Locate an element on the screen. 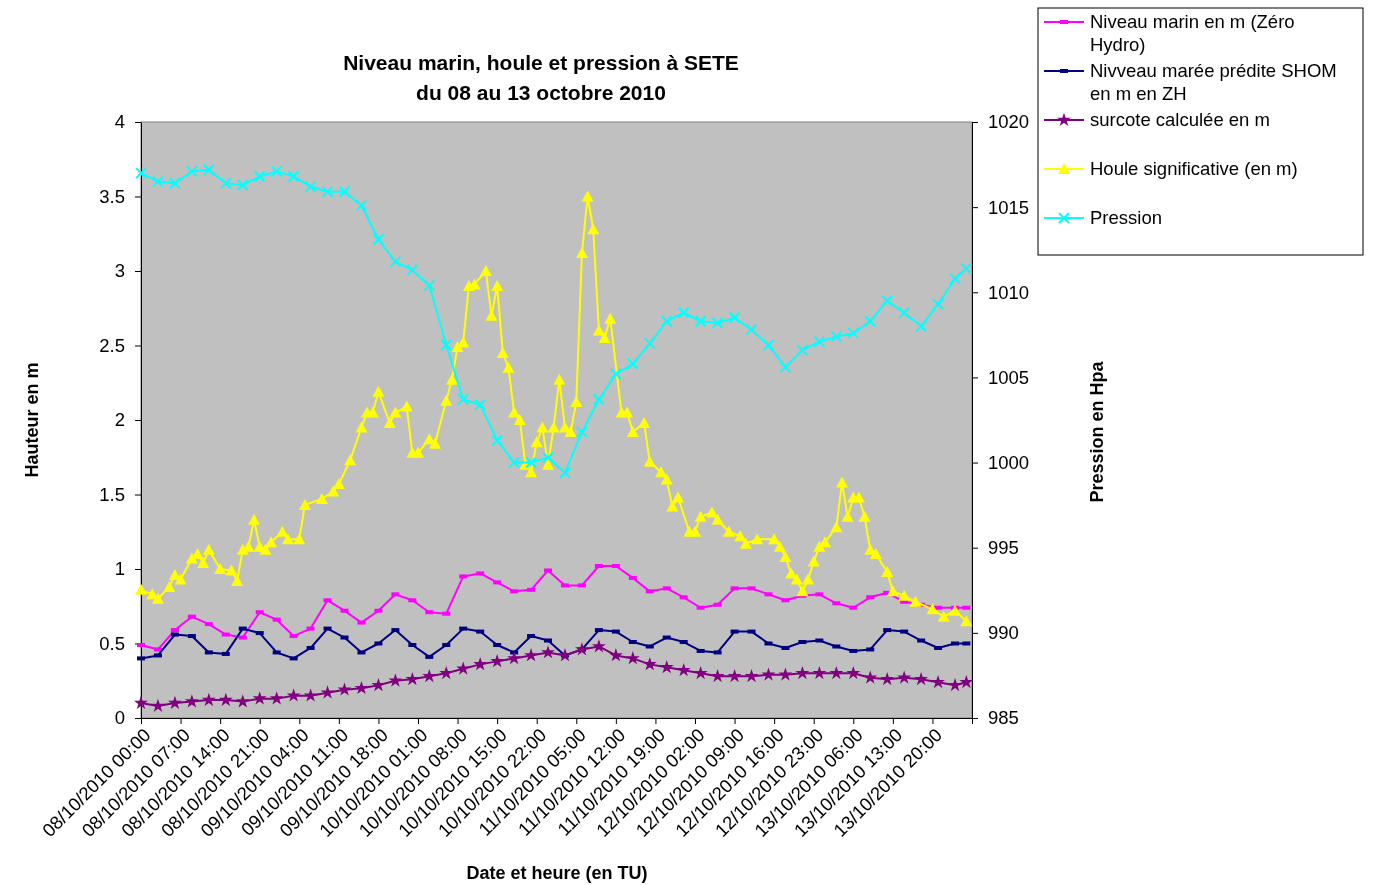  chart-title: Niveau marin, houle et pression à SETE du 08 au 13 octobre 2010 is located at coordinates (541, 77).